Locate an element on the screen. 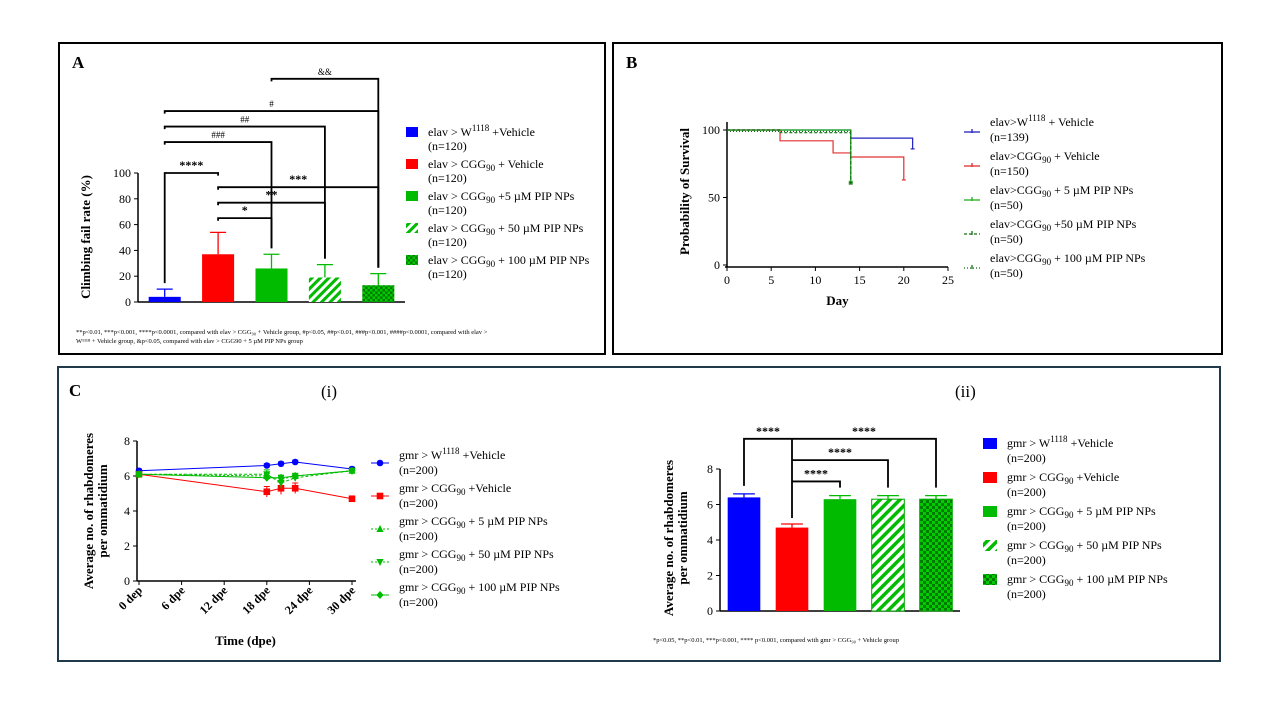 This screenshot has height=720, width=1280. panel-b-xtick-label: 25 is located at coordinates (948, 280).